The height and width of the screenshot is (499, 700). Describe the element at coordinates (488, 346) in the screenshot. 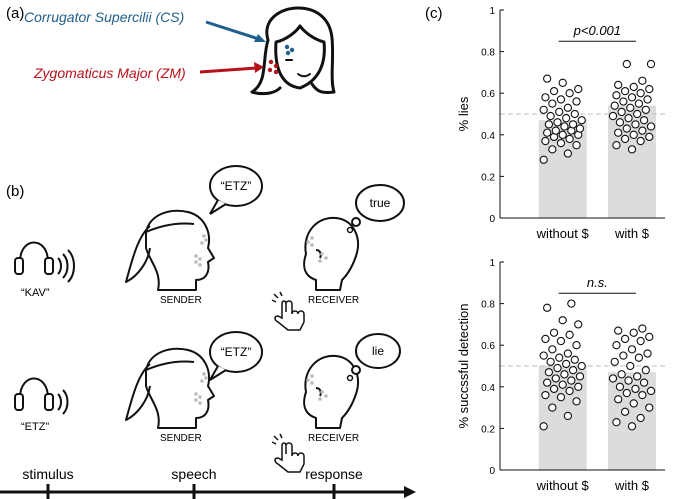

I see `y-tick-label: 0.6` at that location.